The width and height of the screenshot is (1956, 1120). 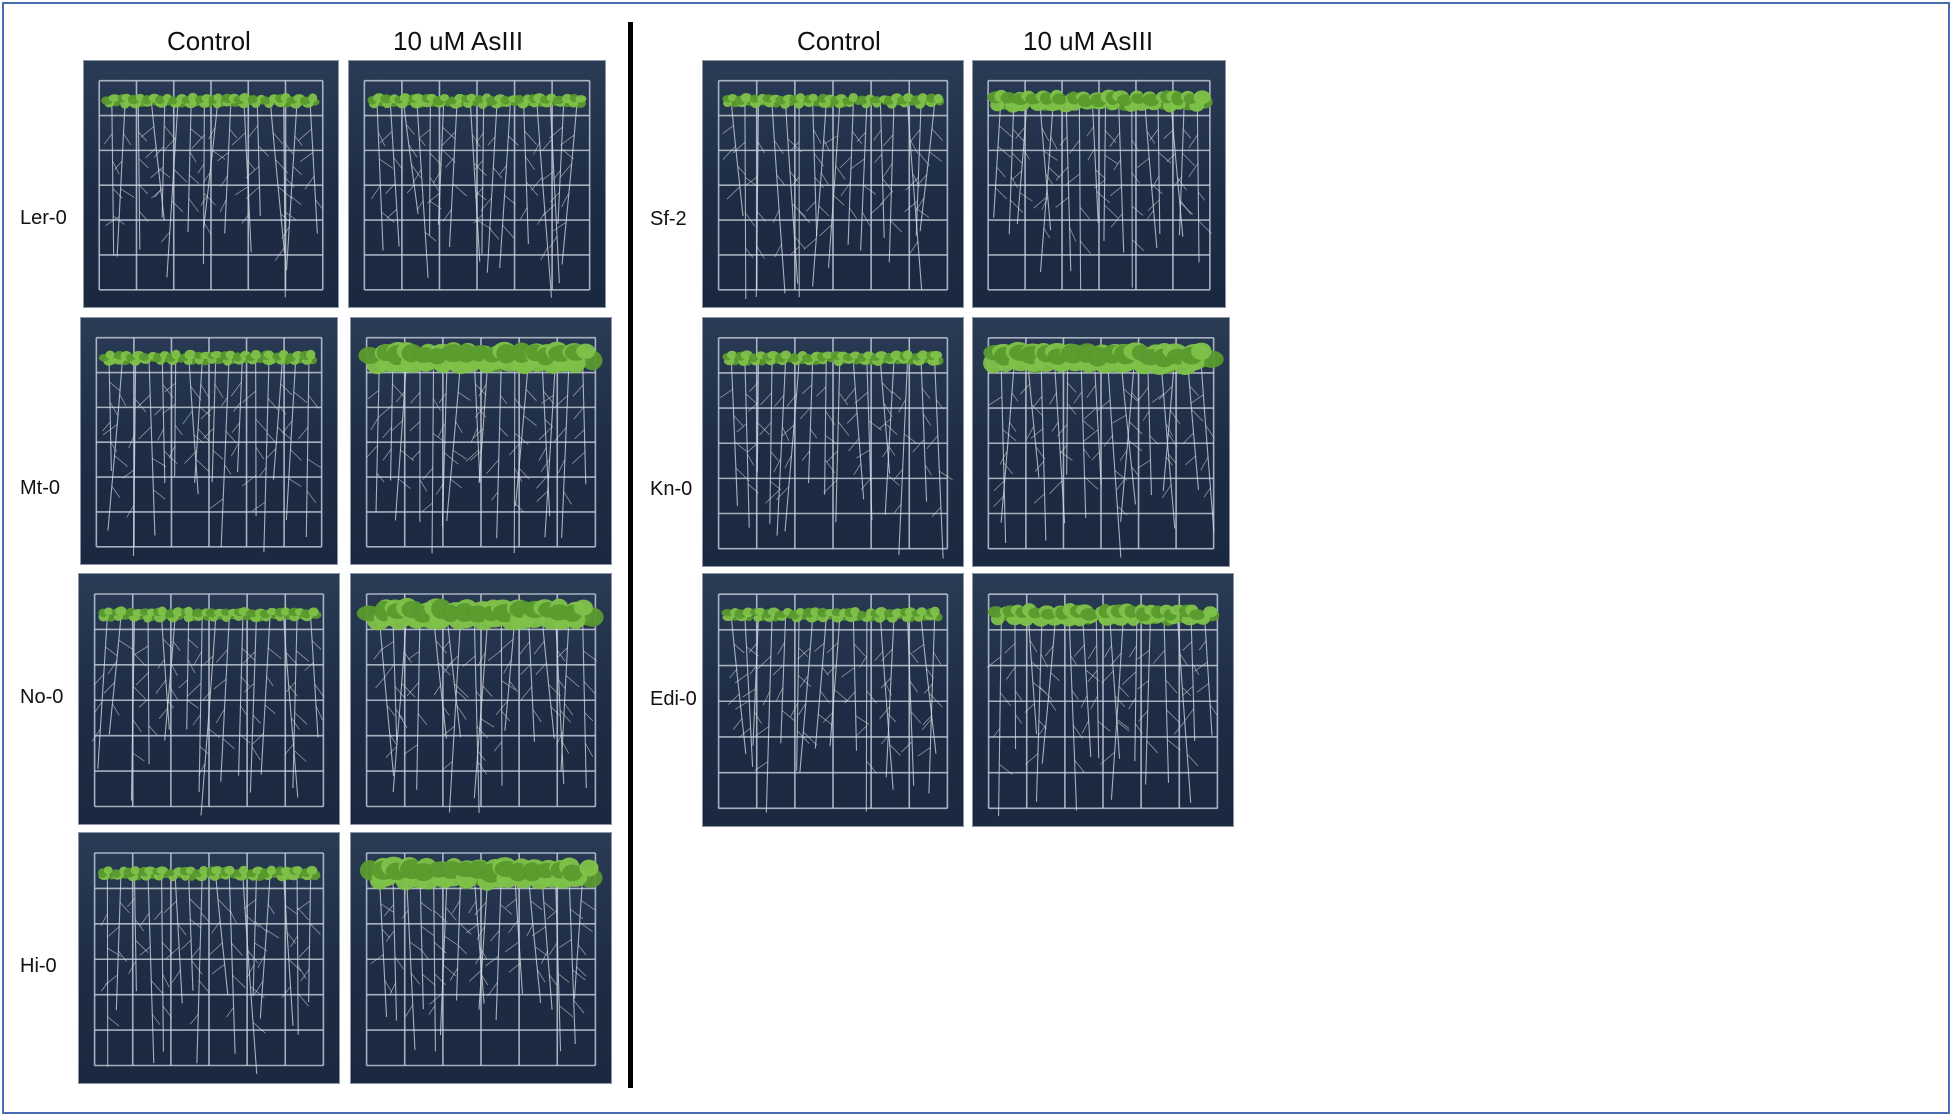 I want to click on plate-kn-0-control, so click(x=833, y=442).